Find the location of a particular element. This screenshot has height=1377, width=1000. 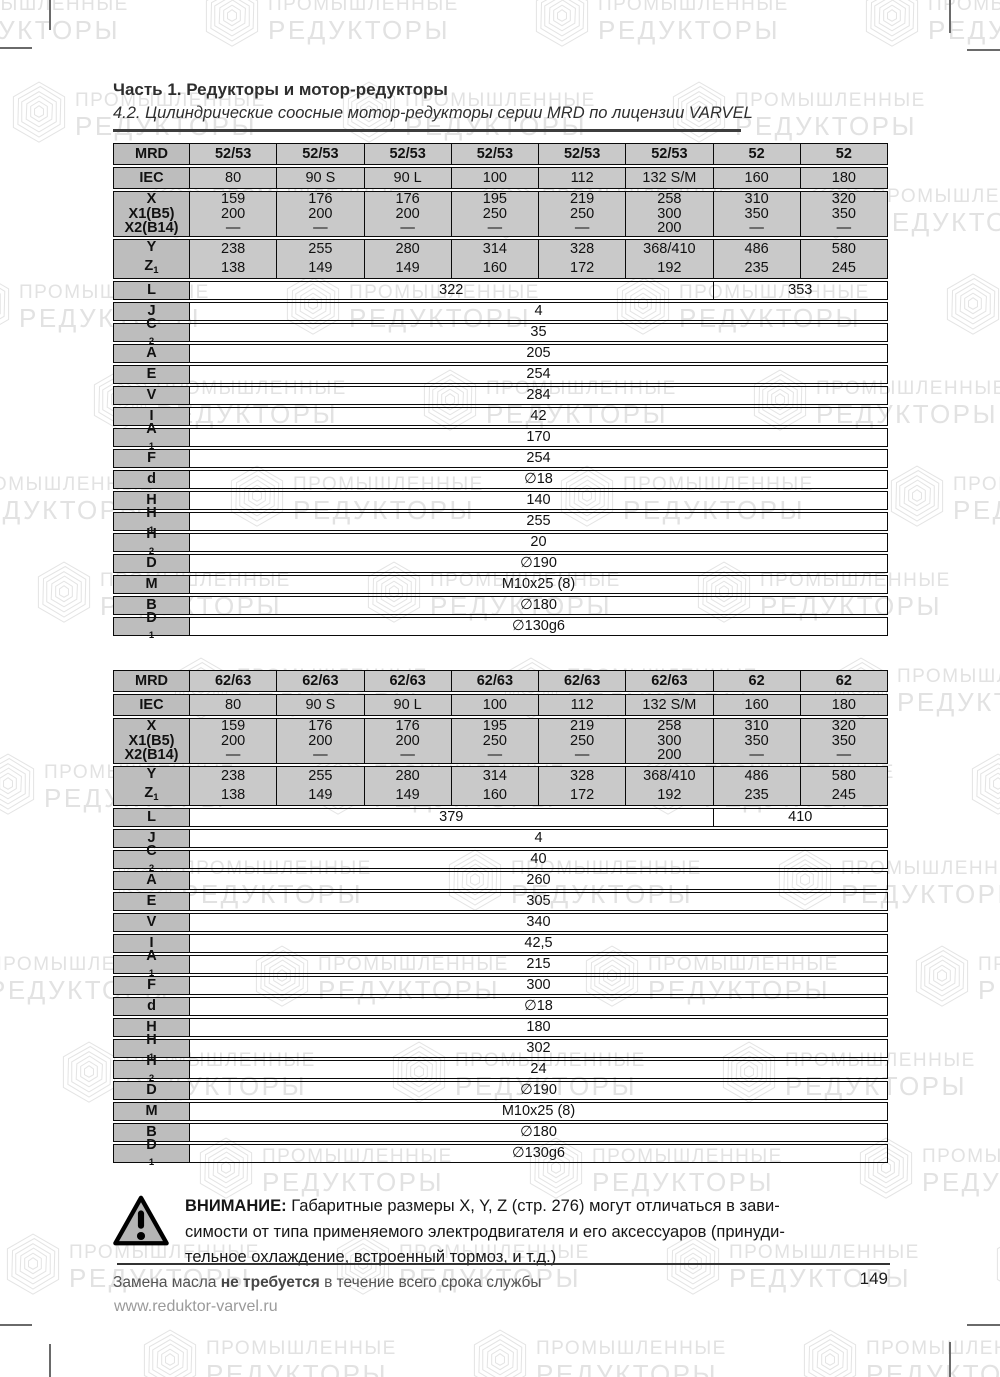

table-cell: 258 300 200 is located at coordinates (669, 741).